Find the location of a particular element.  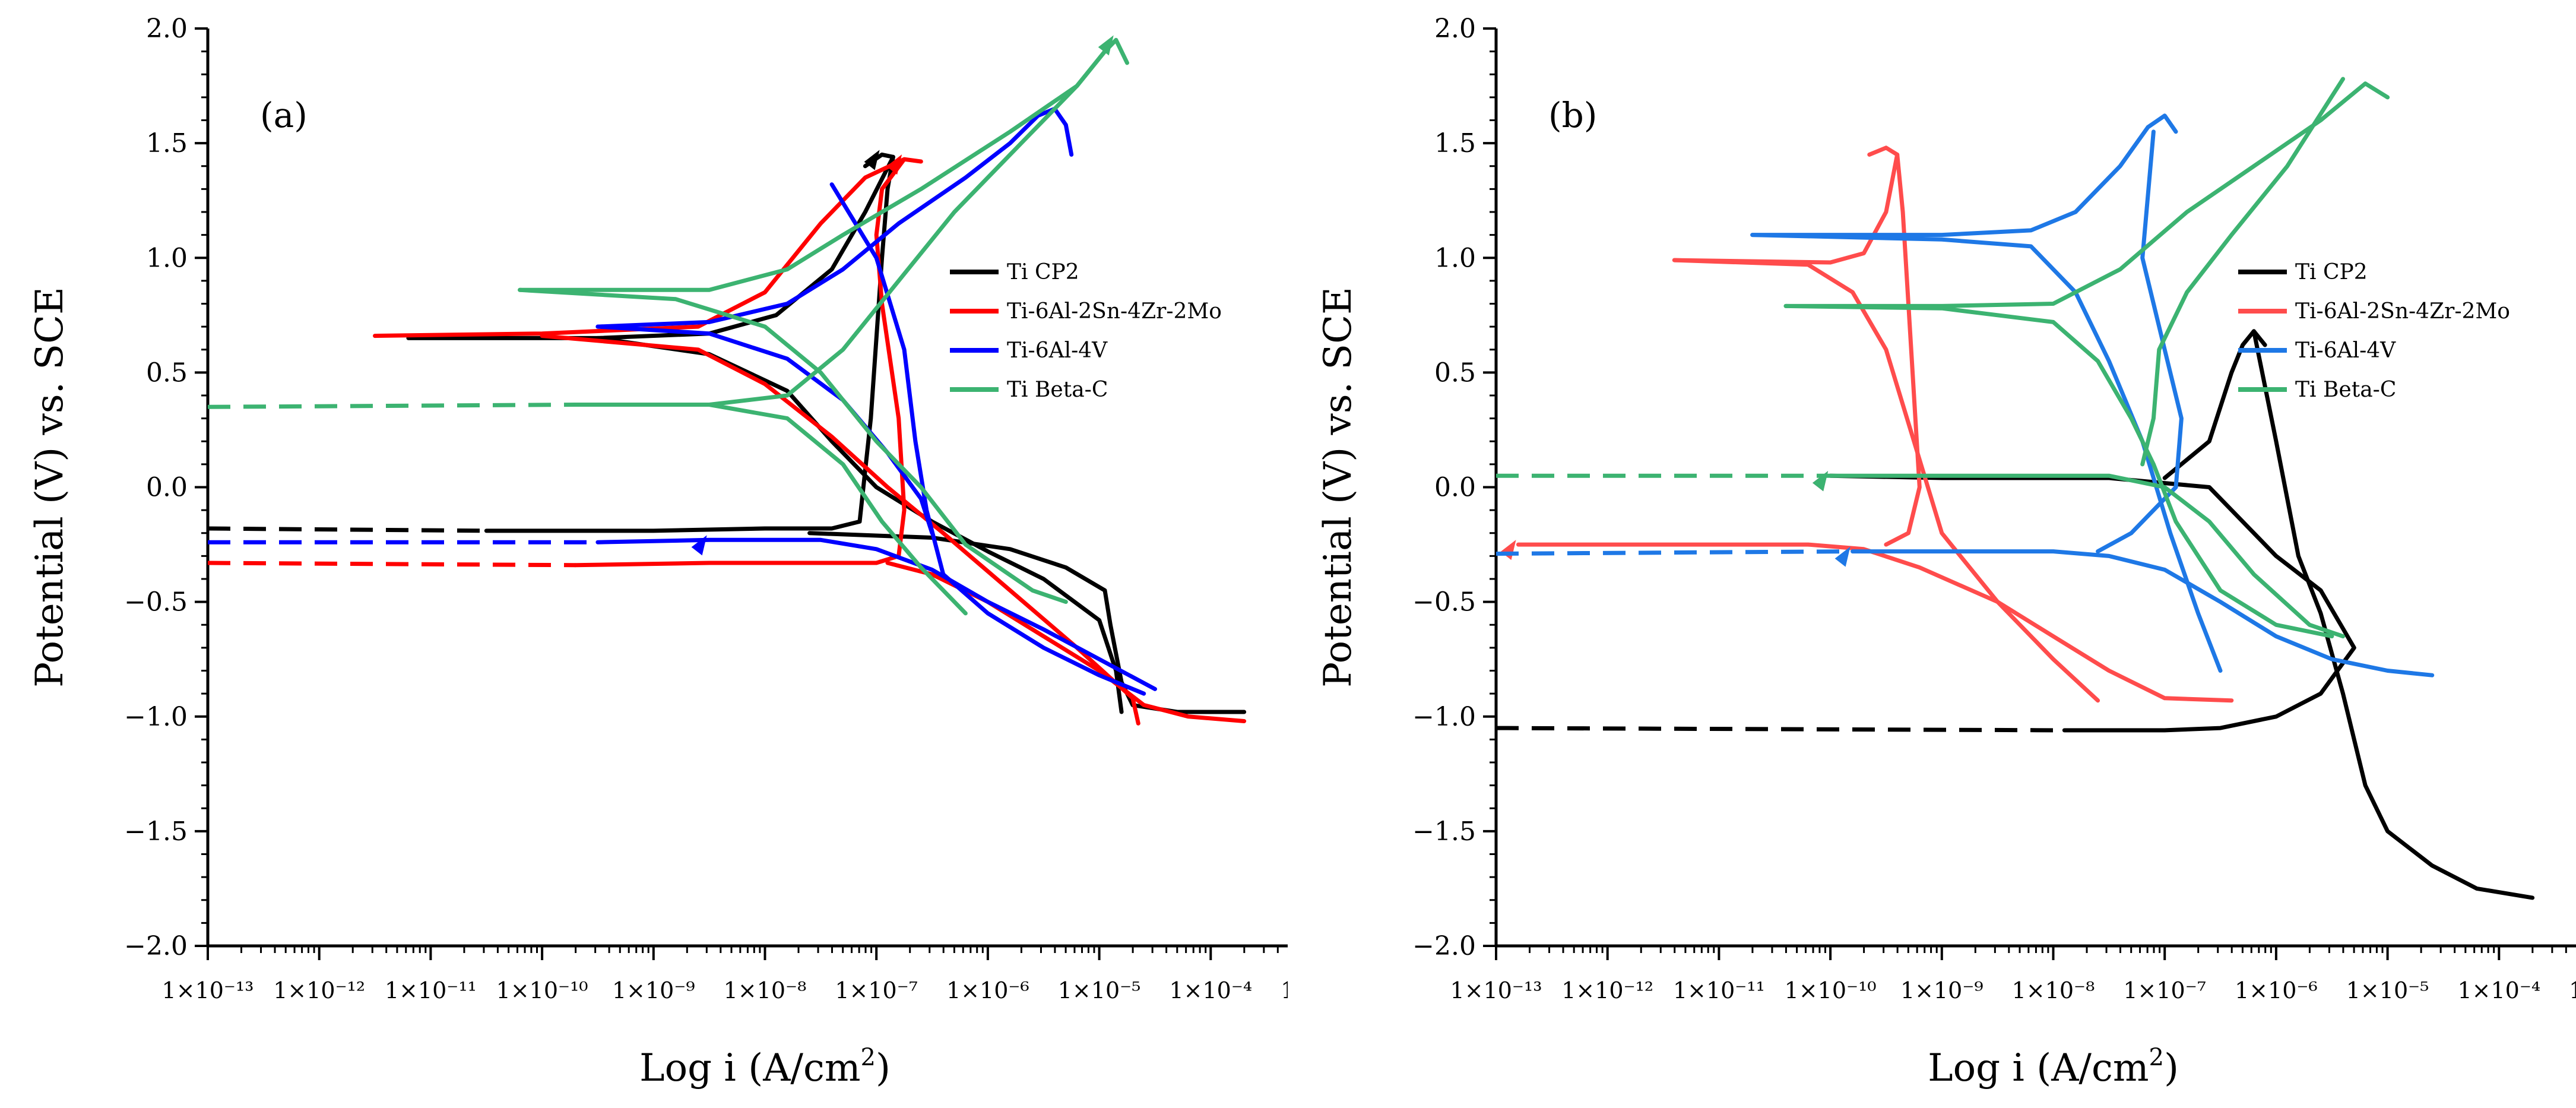

legend-label: Ti-6Al-2Sn-4Zr-2Mo is located at coordinates (2402, 311).